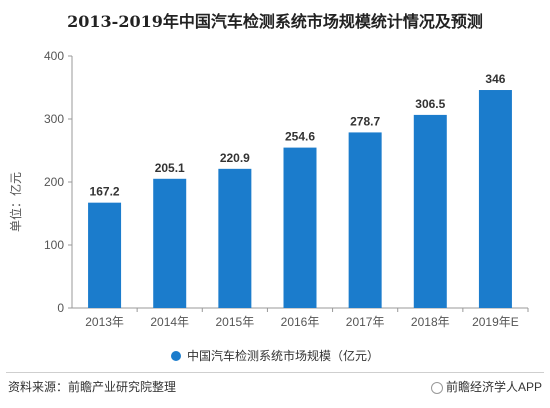 Image resolution: width=550 pixels, height=408 pixels. Describe the element at coordinates (275, 21) in the screenshot. I see `chart-title: 2013-2019年中国汽车检测系统市场规模统计情况及预测` at that location.